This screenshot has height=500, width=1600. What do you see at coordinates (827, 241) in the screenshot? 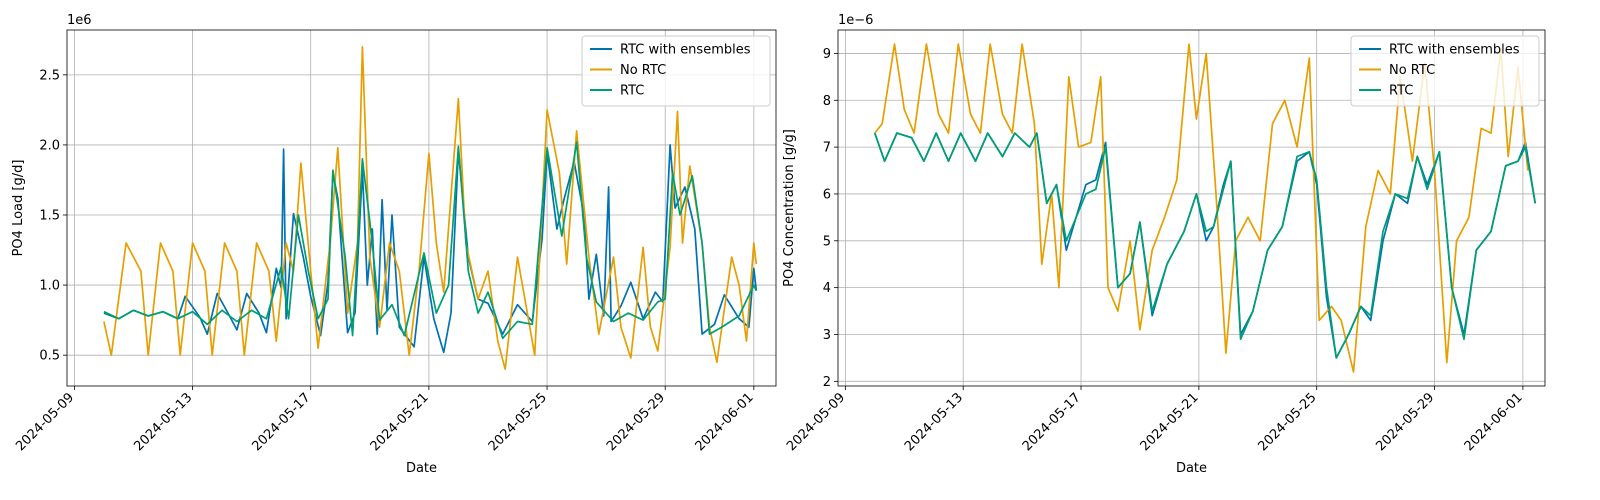
I see `y-tick-label: 5` at bounding box center [827, 241].